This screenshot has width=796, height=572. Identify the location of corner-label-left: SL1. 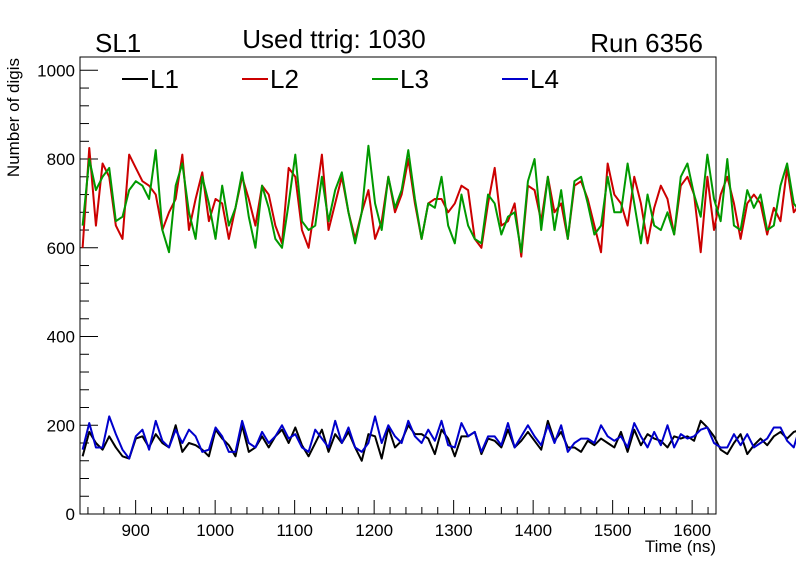
(118, 43).